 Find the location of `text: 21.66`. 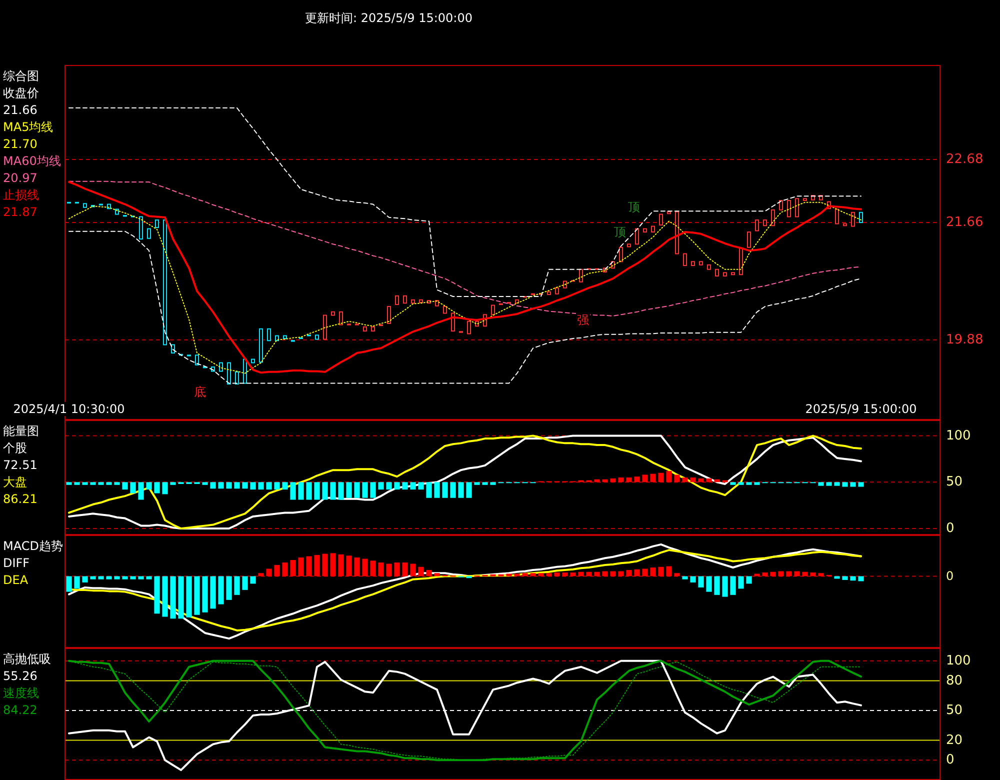

text: 21.66 is located at coordinates (20, 110).